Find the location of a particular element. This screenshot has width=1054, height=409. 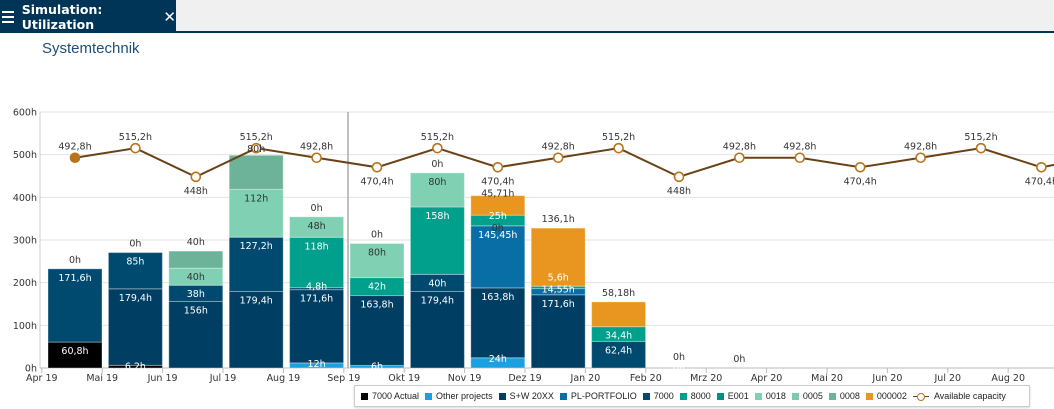

data-label: 58,18h is located at coordinates (618, 293).